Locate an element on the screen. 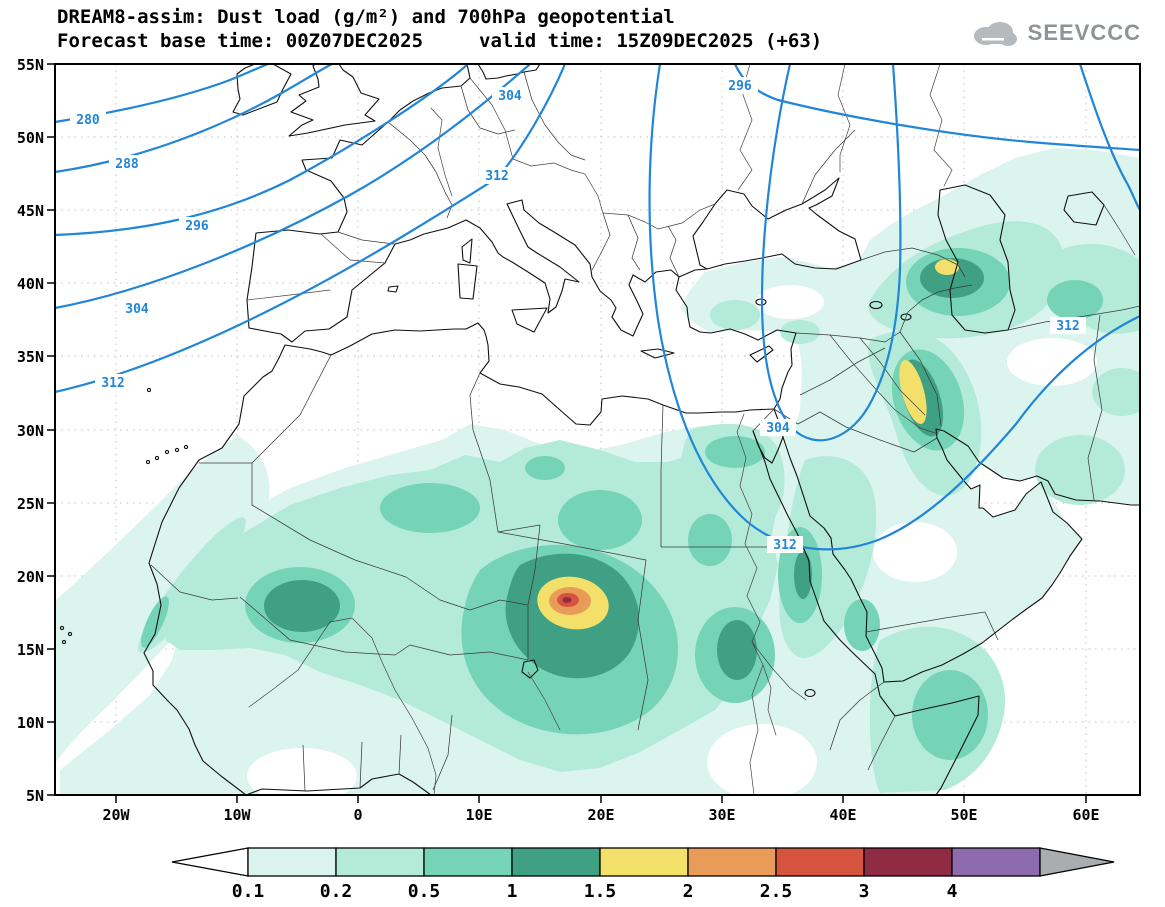  lon-tick-label: 30E is located at coordinates (721, 815).